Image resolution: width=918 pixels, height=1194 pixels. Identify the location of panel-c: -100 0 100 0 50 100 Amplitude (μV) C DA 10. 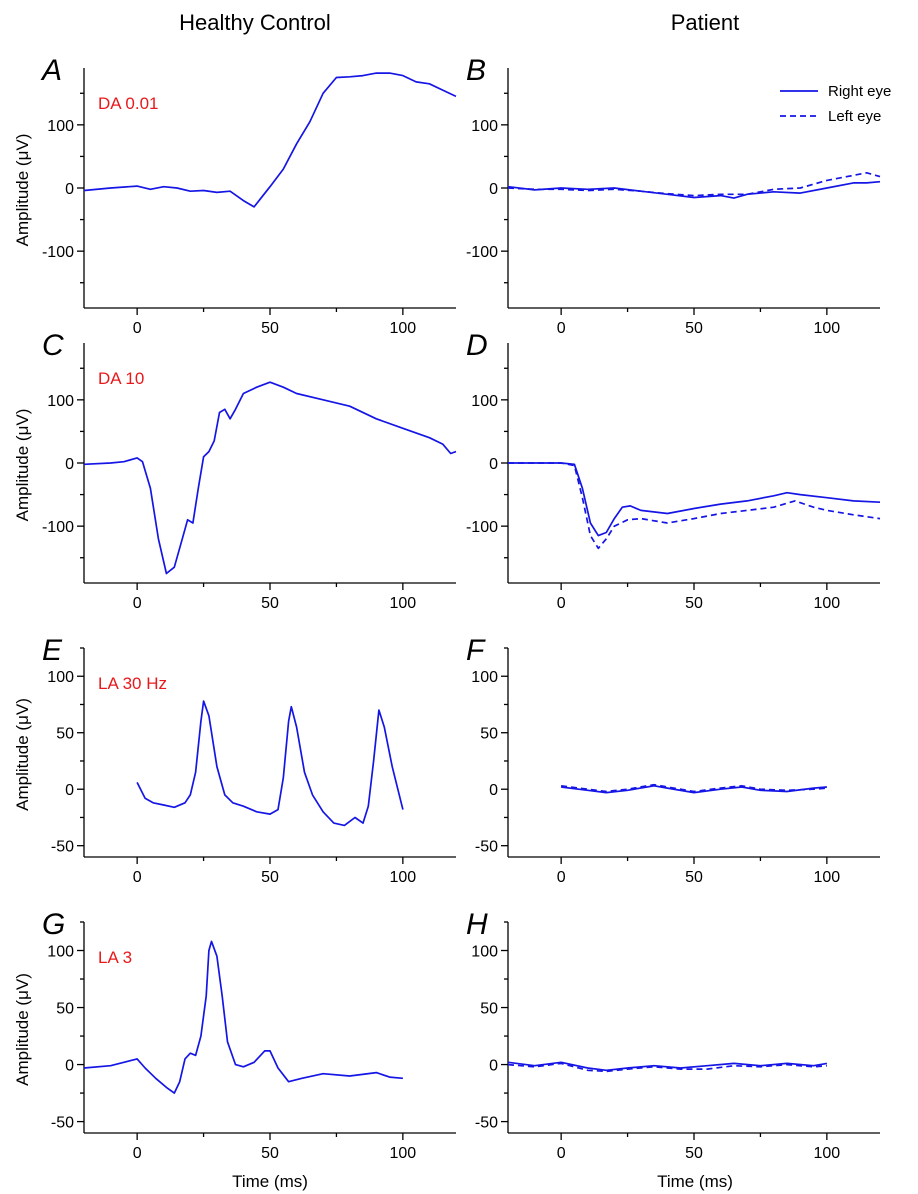
(235, 470).